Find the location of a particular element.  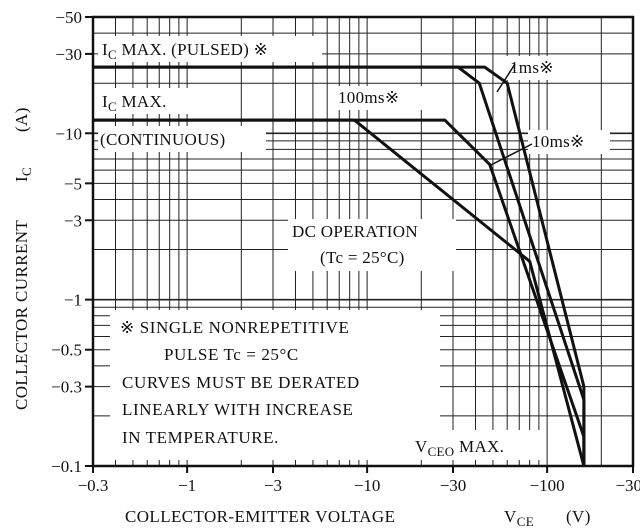

label-bg-pulsed is located at coordinates (210, 49).